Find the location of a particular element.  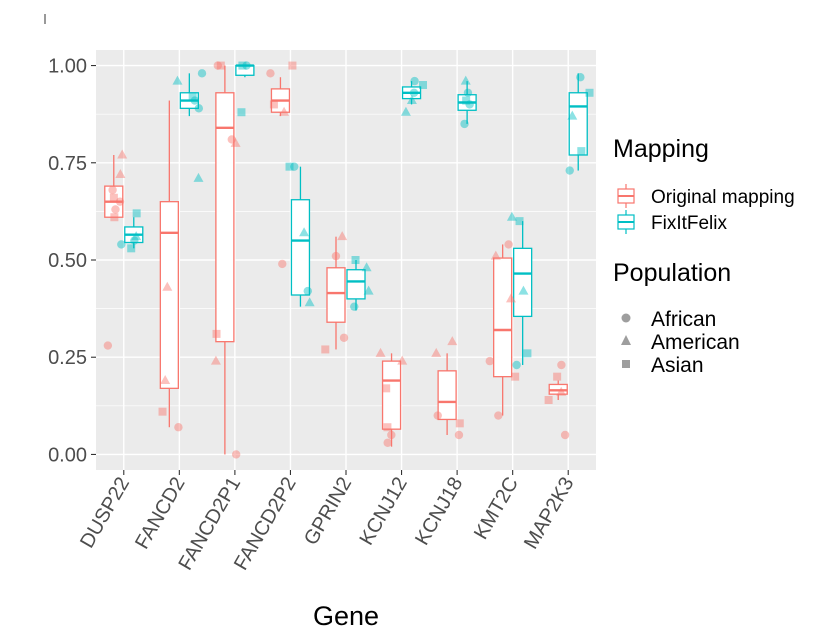

box-KMT2C-original is located at coordinates (503, 330).